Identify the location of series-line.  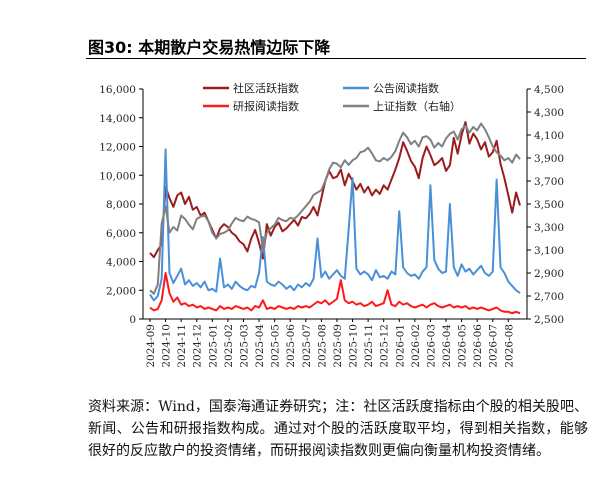
(335, 293).